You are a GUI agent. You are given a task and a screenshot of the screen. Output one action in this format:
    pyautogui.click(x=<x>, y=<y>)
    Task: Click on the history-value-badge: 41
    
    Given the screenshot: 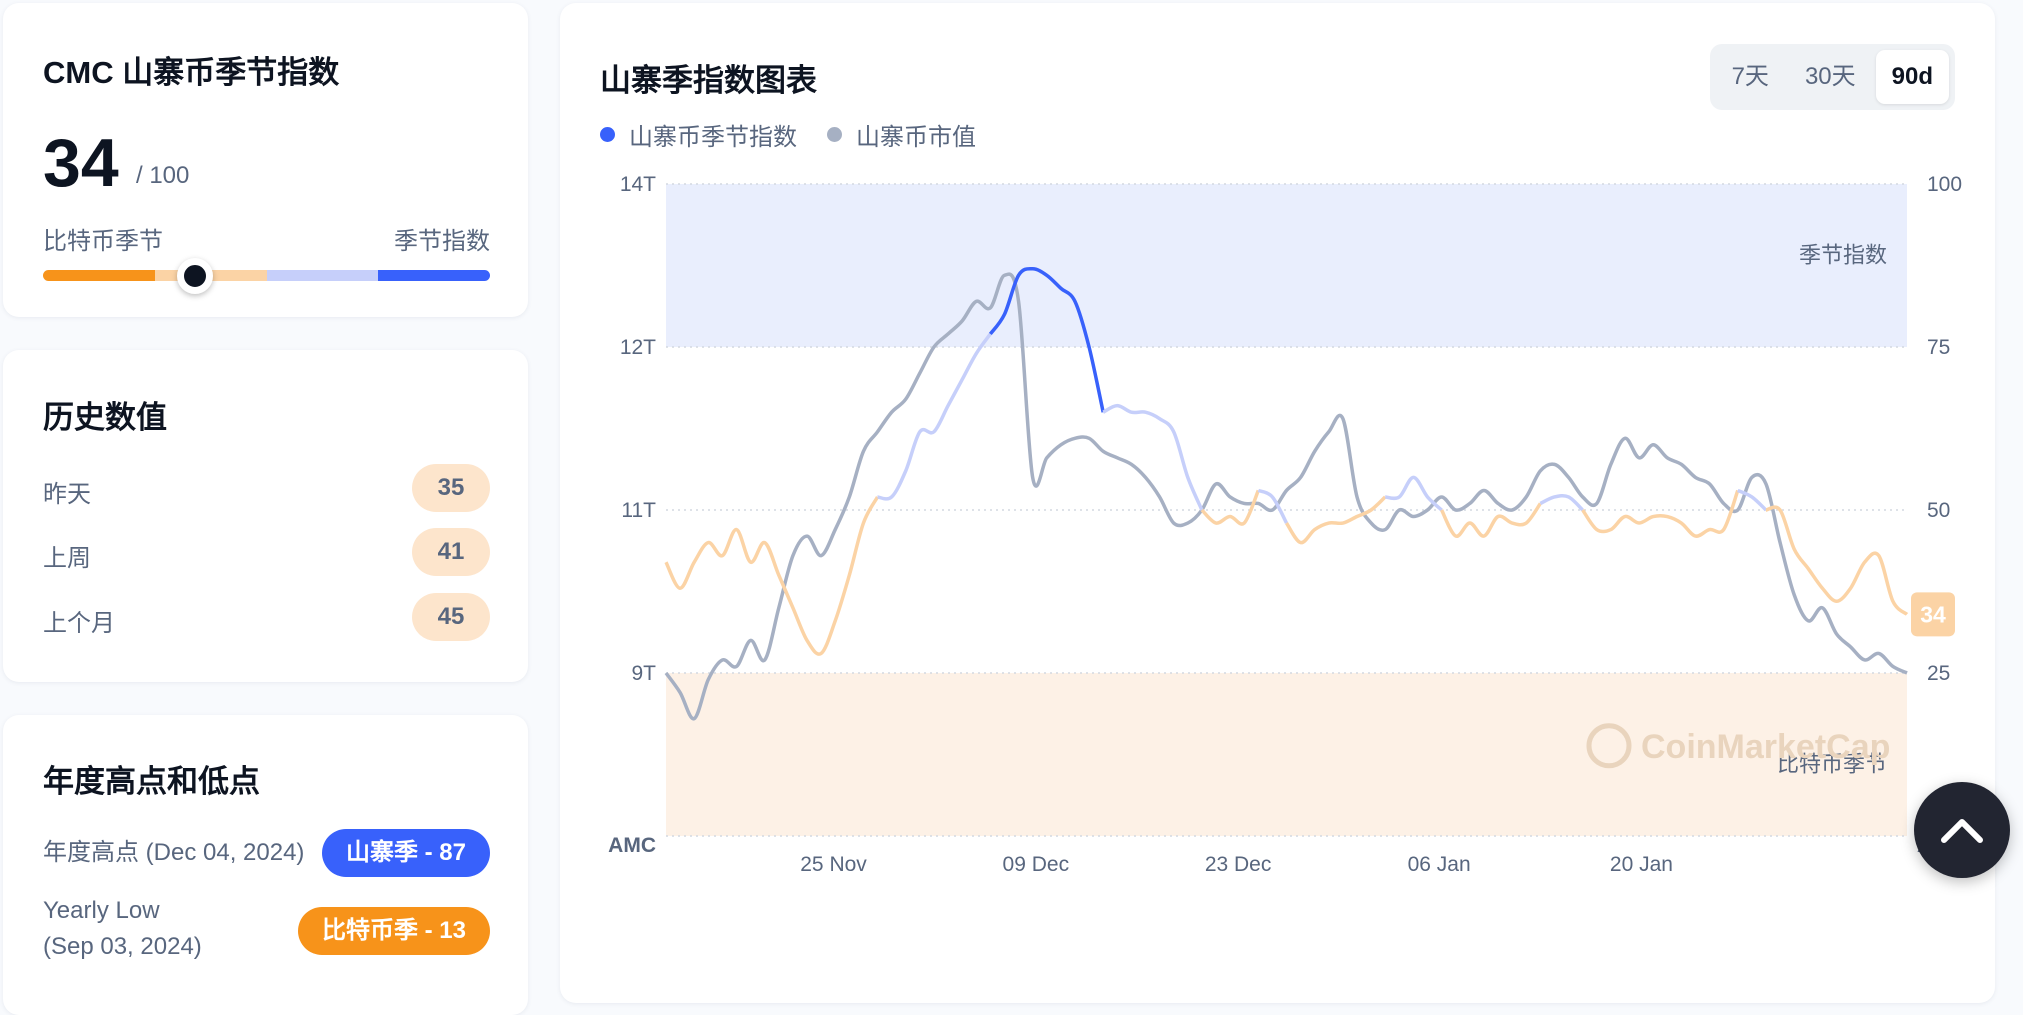 What is the action you would take?
    pyautogui.click(x=451, y=552)
    